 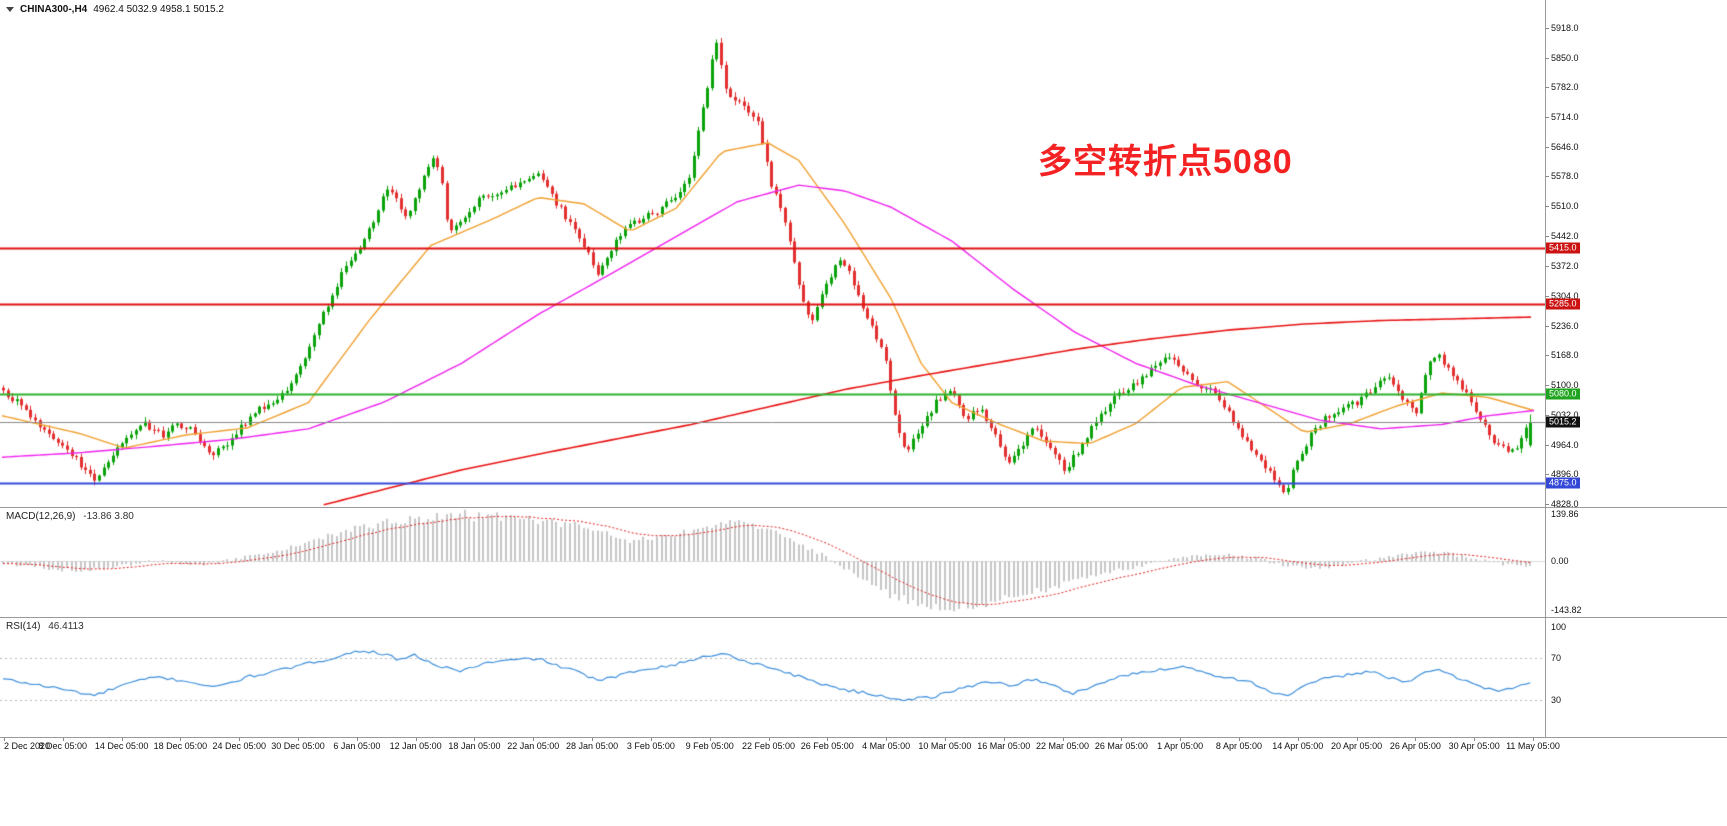 What do you see at coordinates (772, 677) in the screenshot?
I see `rsi-panel-canvas` at bounding box center [772, 677].